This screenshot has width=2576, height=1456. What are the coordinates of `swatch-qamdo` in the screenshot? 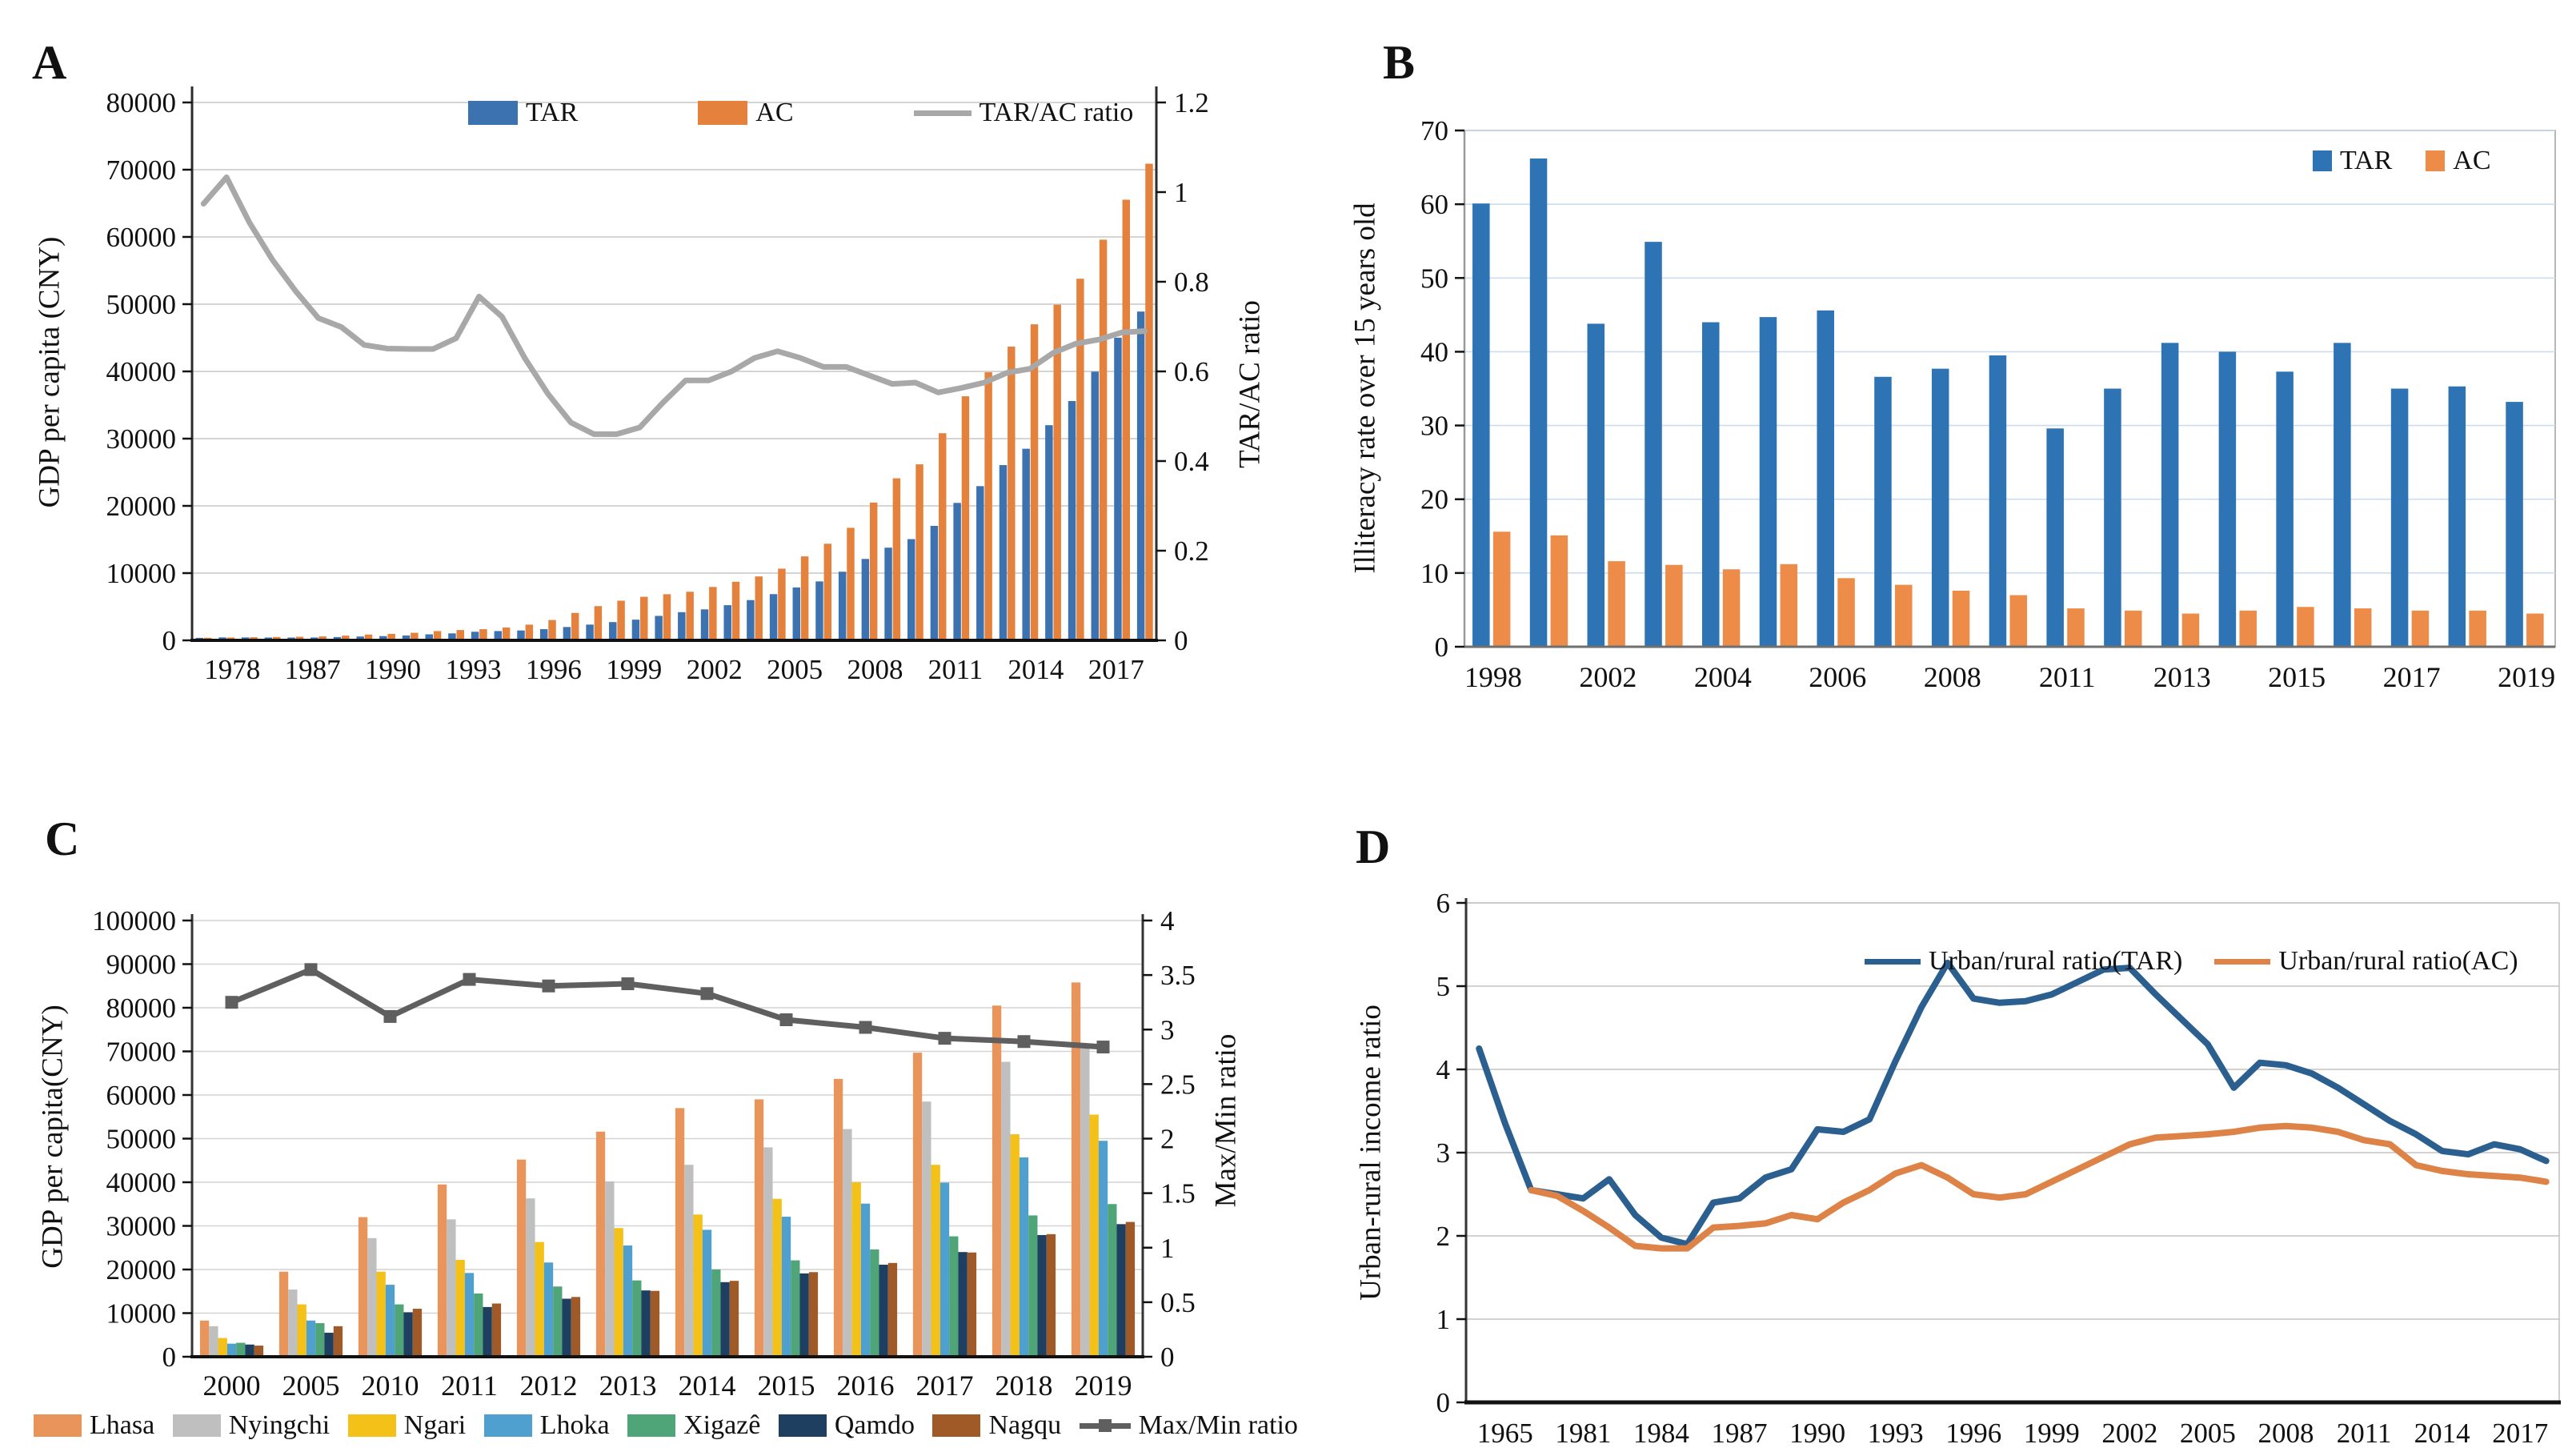 It's located at (802, 1425).